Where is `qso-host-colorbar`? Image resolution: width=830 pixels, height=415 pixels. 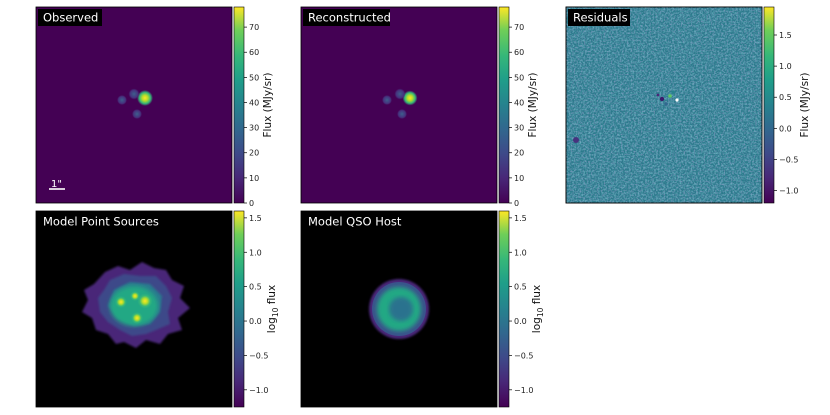
qso-host-colorbar is located at coordinates (504, 309).